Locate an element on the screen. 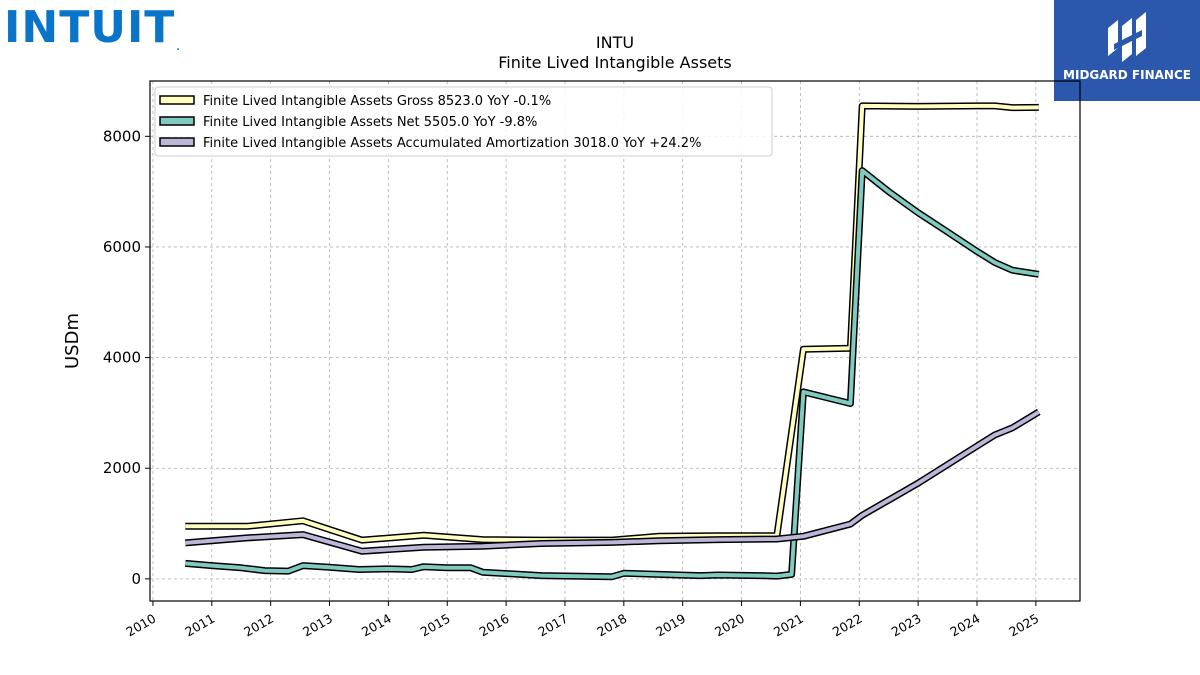 The image size is (1200, 675). x-tick-label: 2015 is located at coordinates (435, 625).